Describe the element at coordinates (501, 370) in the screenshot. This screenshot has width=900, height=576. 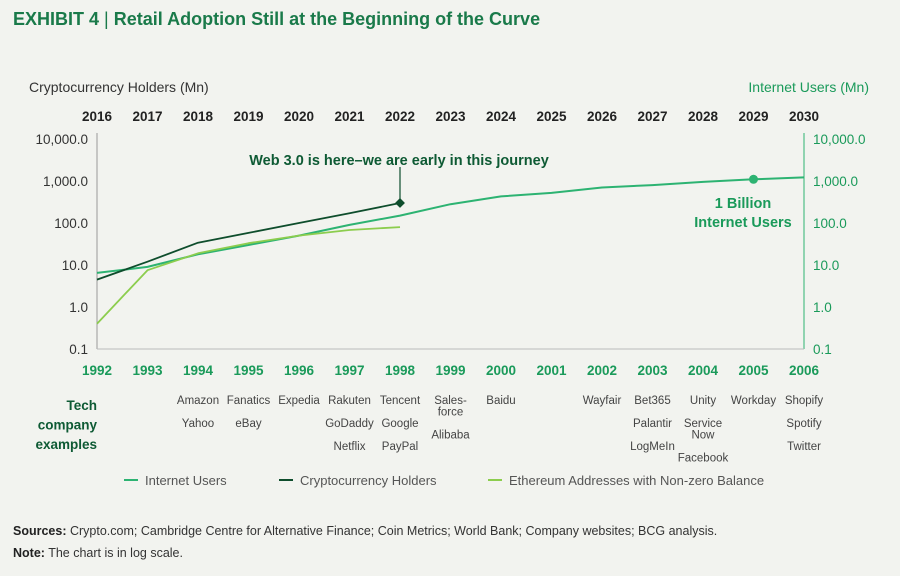
I see `bottom-x-tick-label: 2000` at that location.